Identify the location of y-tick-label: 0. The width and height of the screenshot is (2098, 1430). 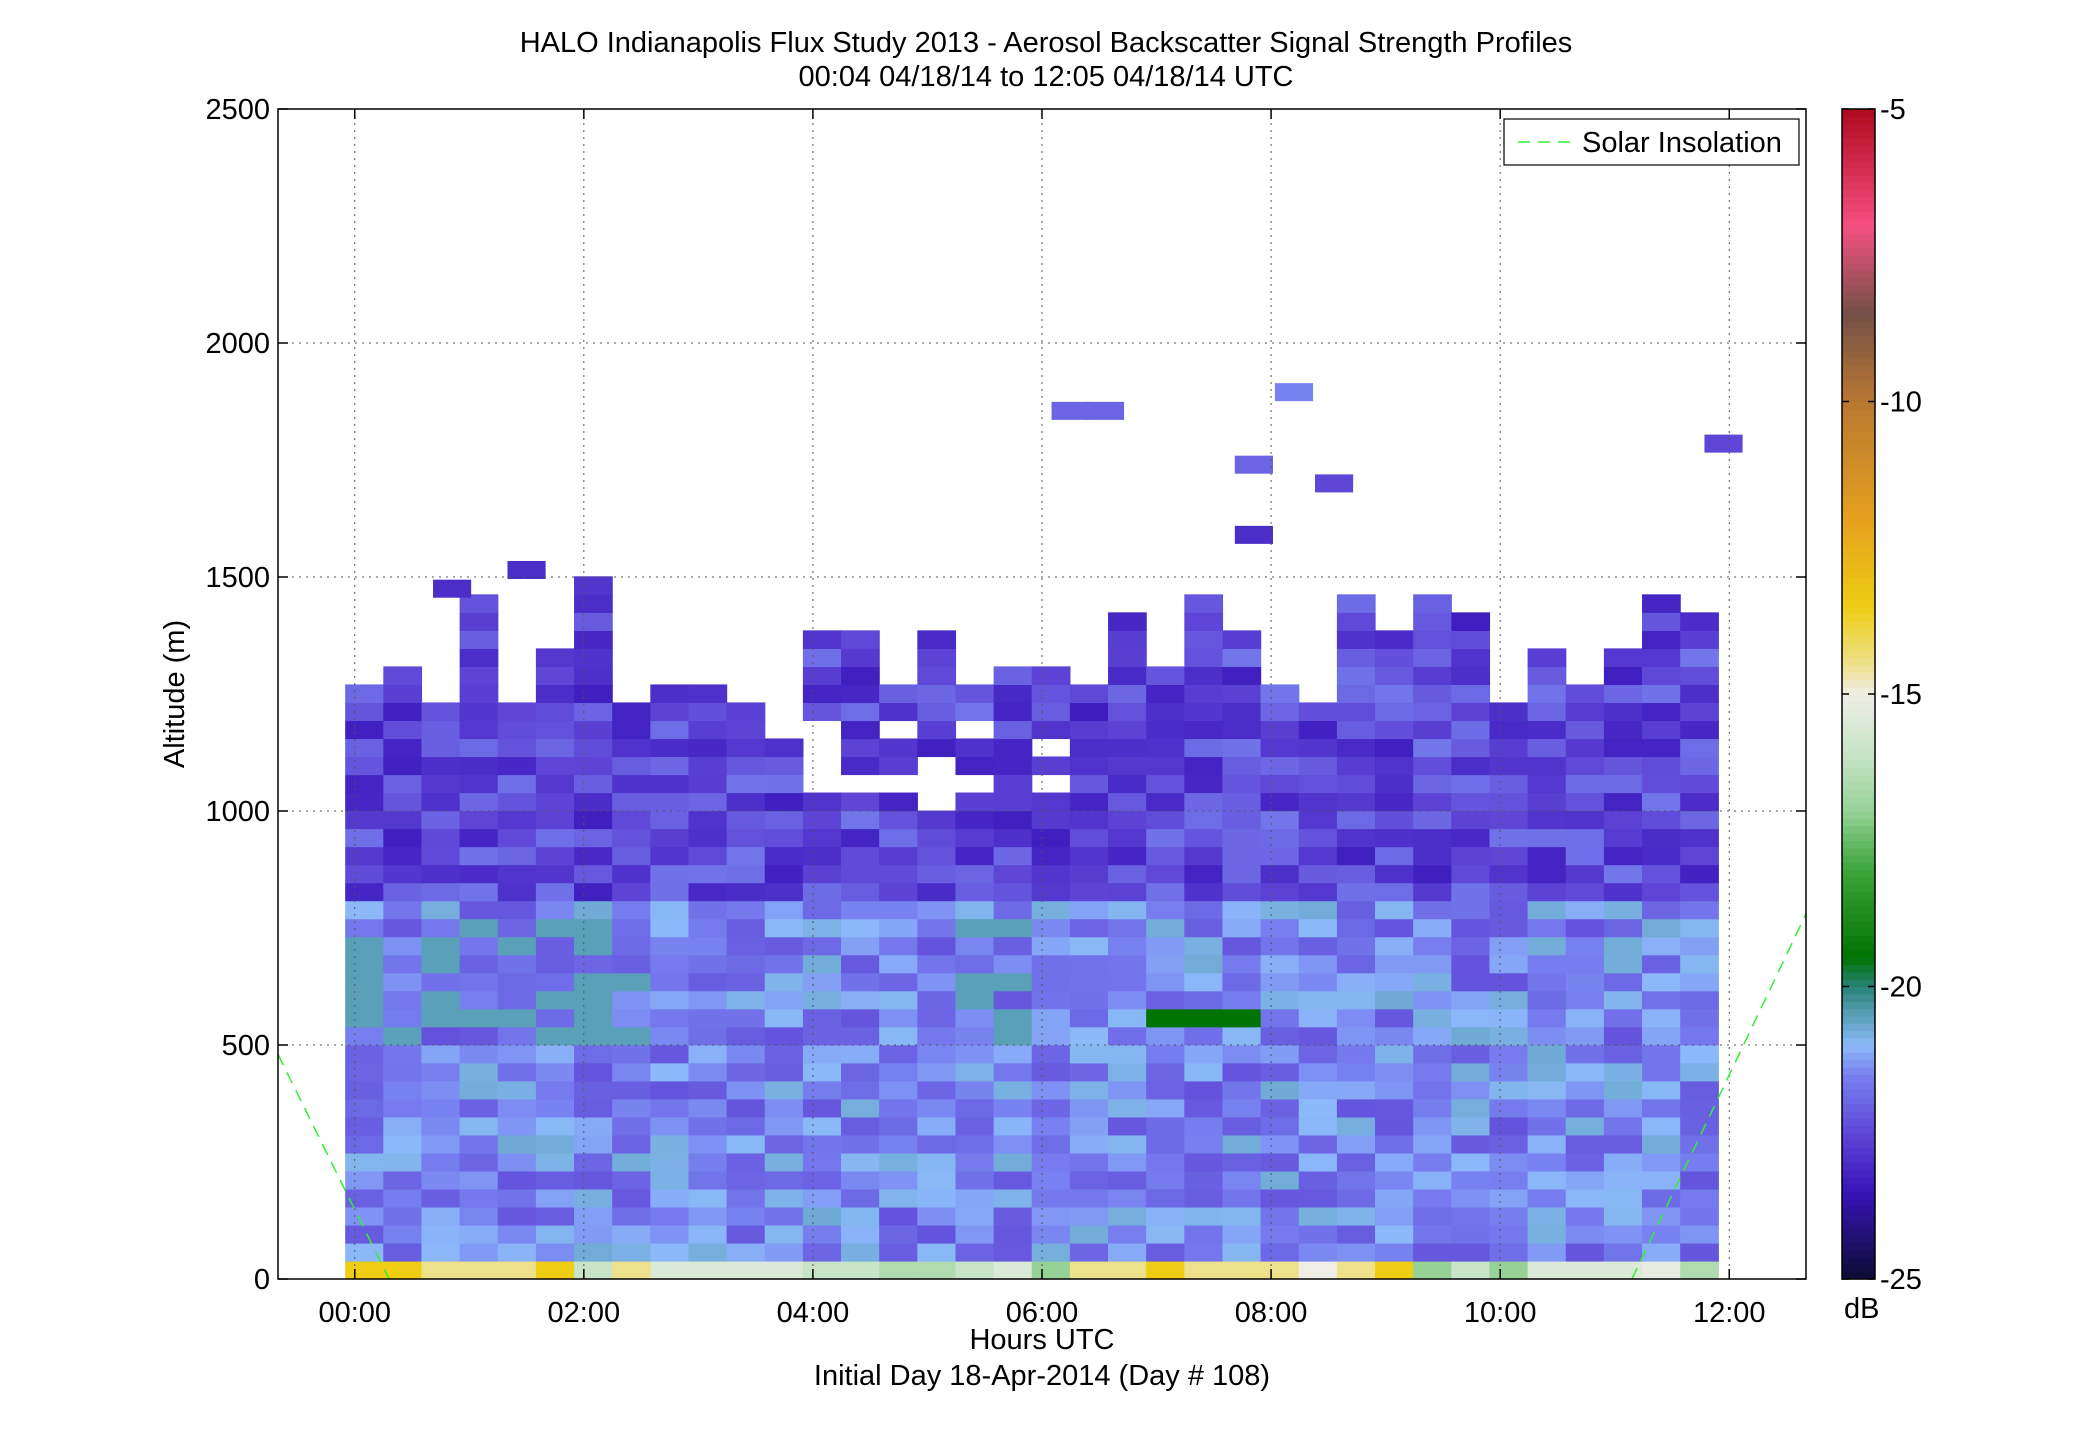
(262, 1280).